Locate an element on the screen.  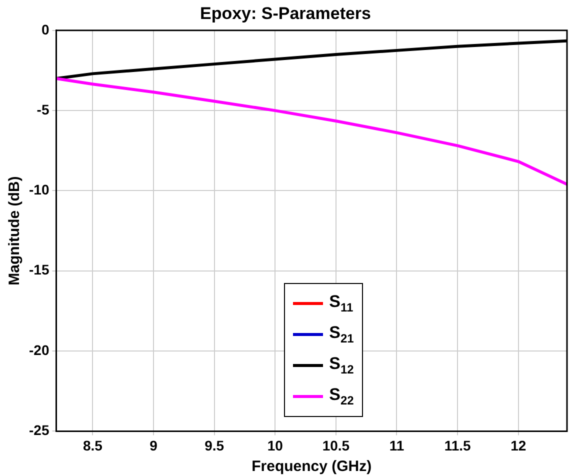
x-tick-label: 9 is located at coordinates (154, 445).